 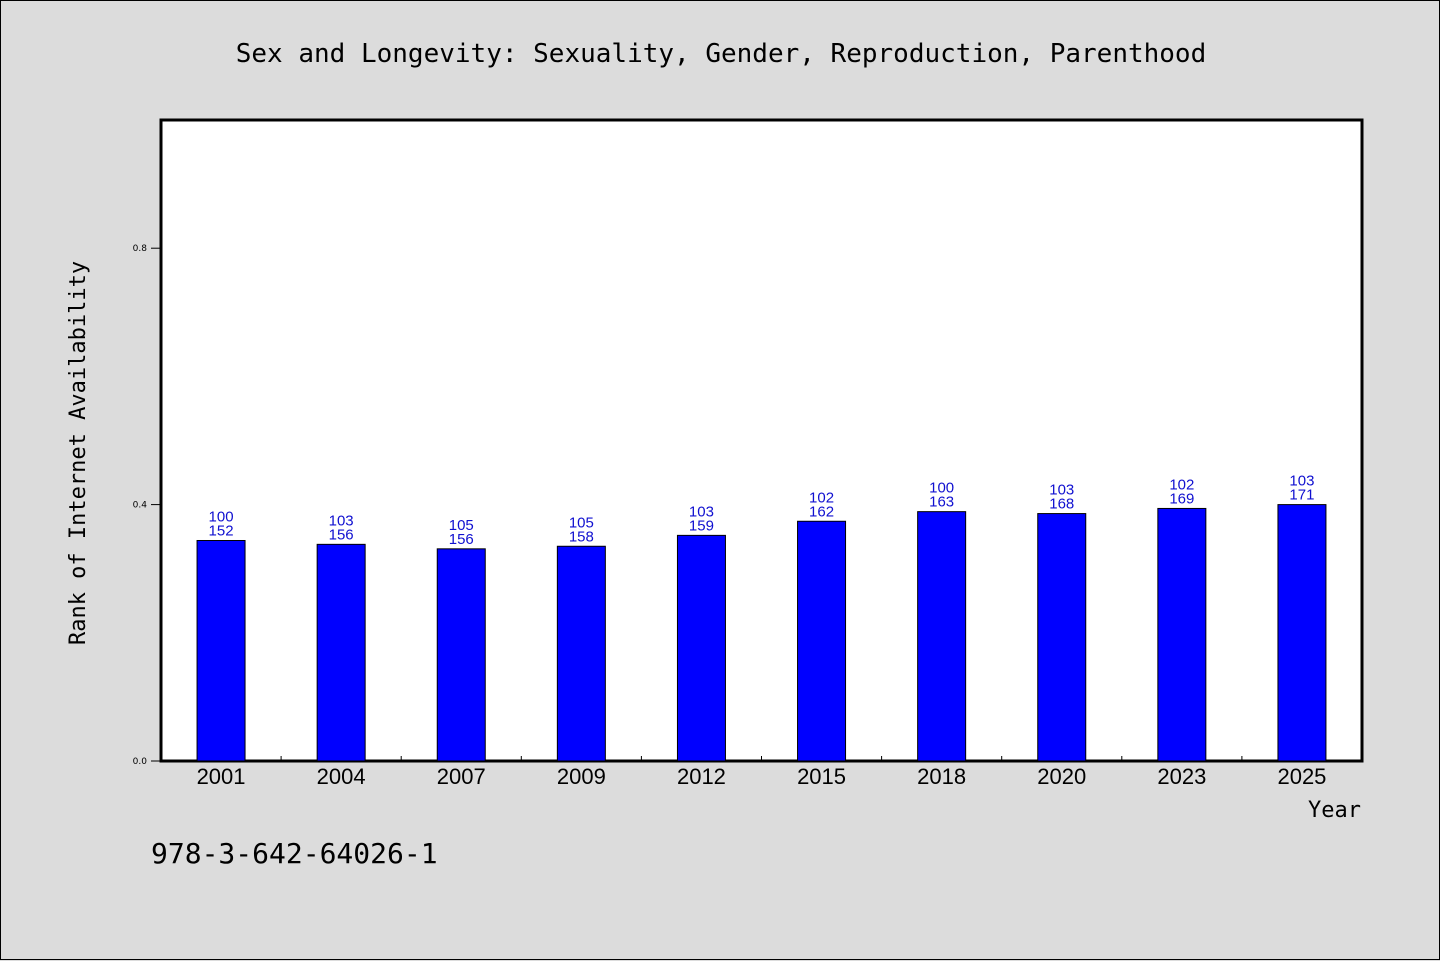 I want to click on x-tick-label: 2020, so click(x=1061, y=776).